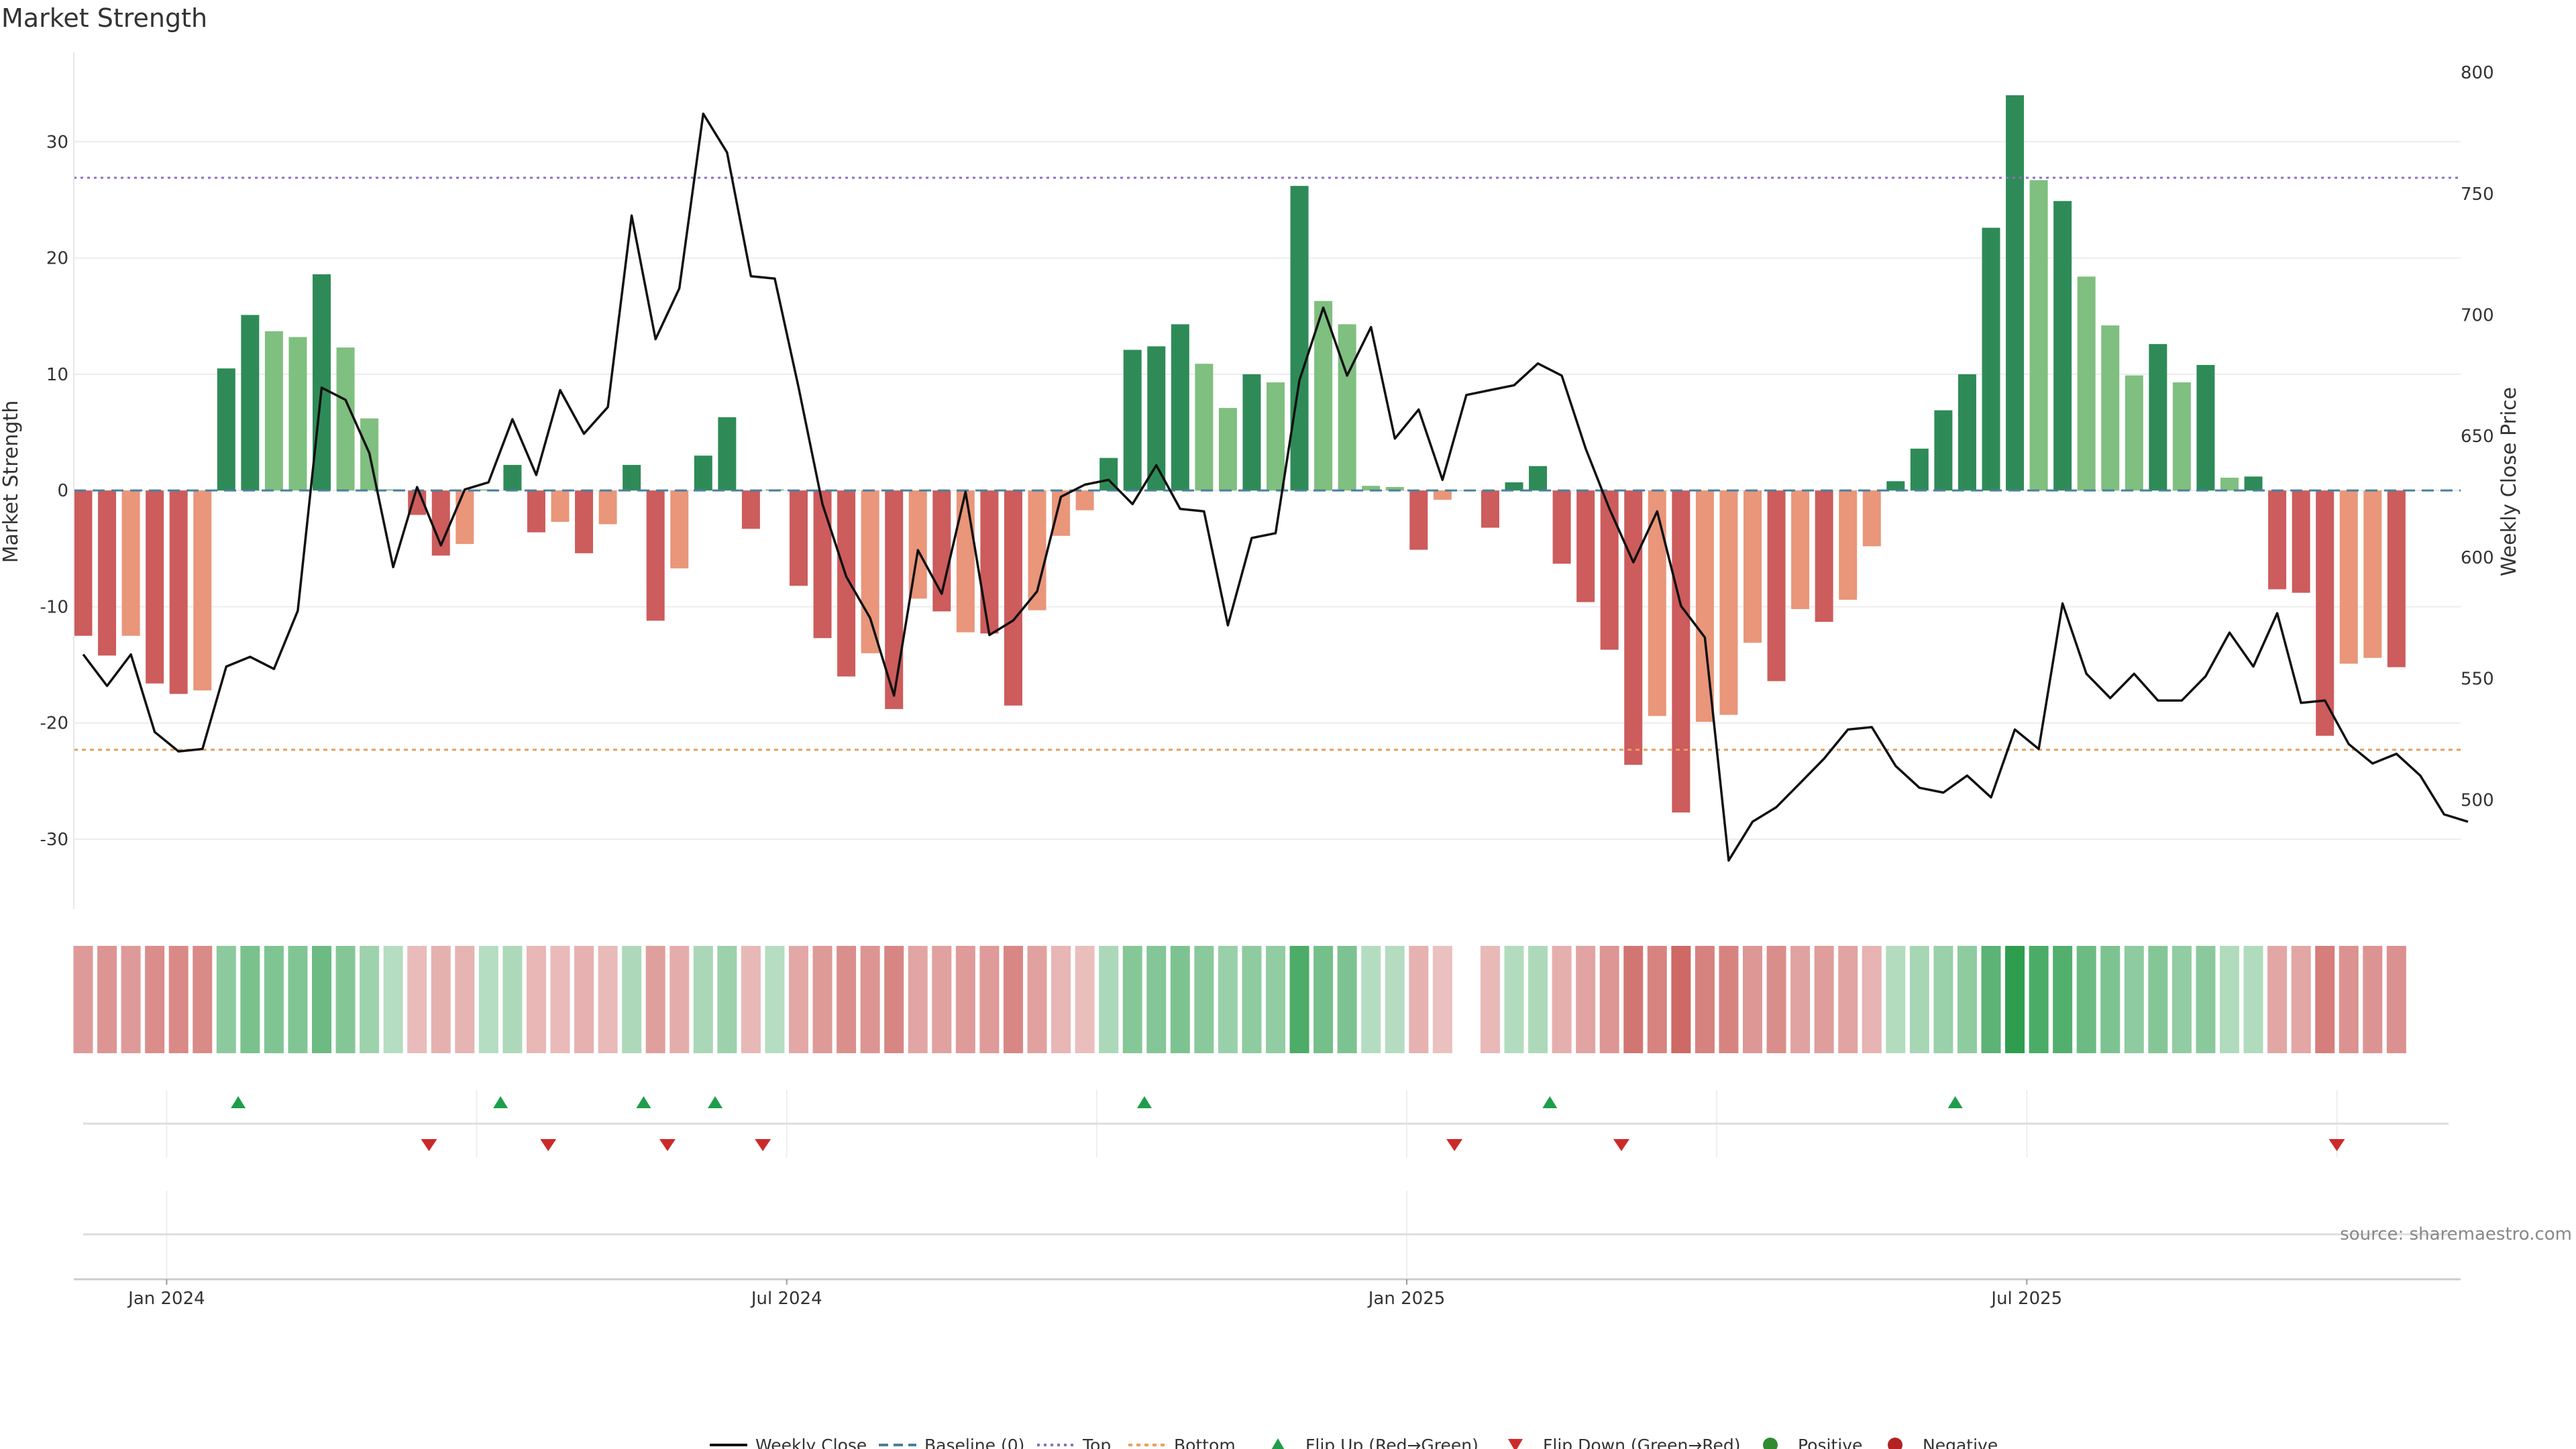 The image size is (2576, 1449). Describe the element at coordinates (2477, 316) in the screenshot. I see `y-tick-label-right: 700` at that location.